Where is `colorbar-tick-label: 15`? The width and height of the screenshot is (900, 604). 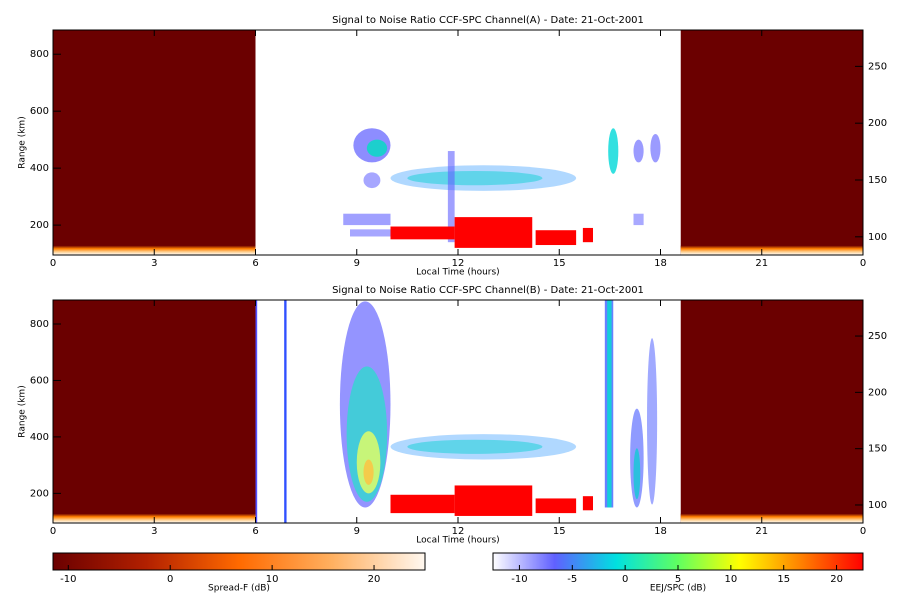
colorbar-tick-label: 15 is located at coordinates (783, 579).